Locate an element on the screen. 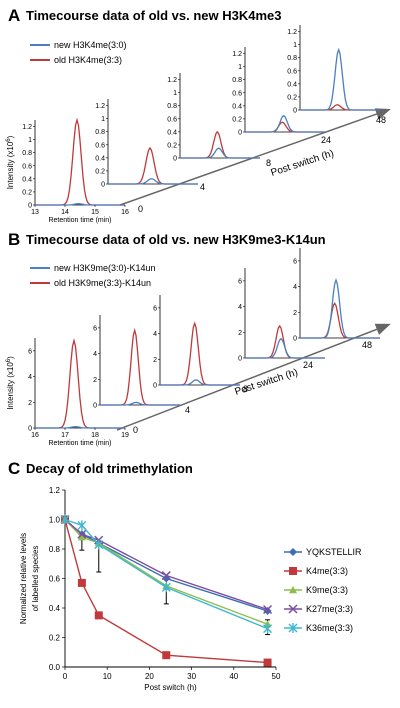  x-tick-label: 20 is located at coordinates (149, 676).